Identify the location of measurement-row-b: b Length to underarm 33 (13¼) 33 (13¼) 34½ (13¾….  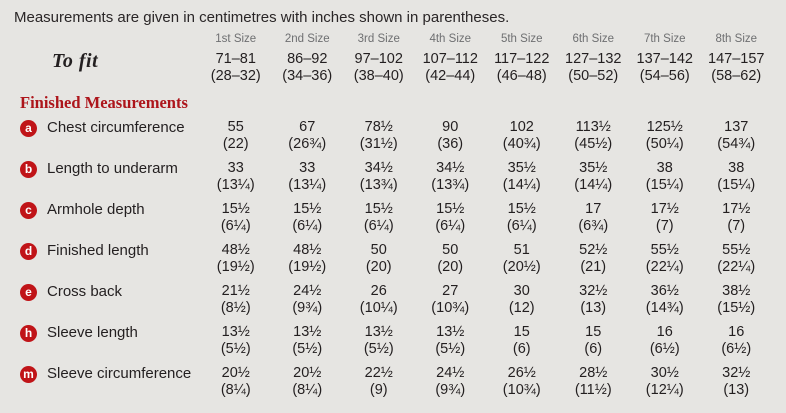
(393, 180).